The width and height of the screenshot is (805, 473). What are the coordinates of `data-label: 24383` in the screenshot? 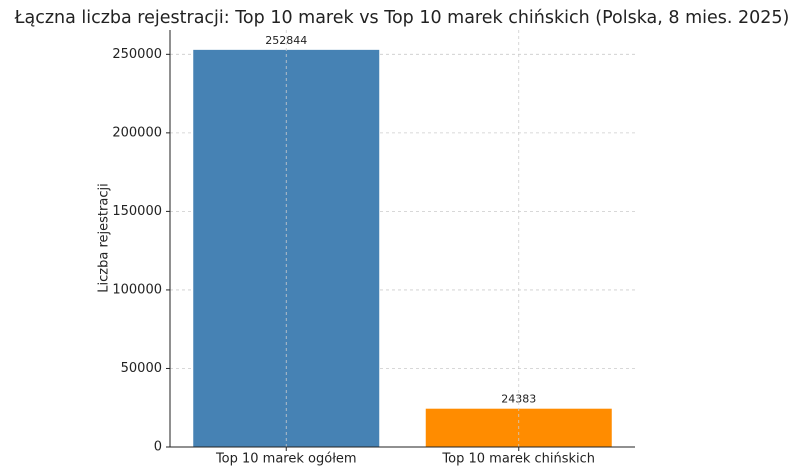 It's located at (518, 399).